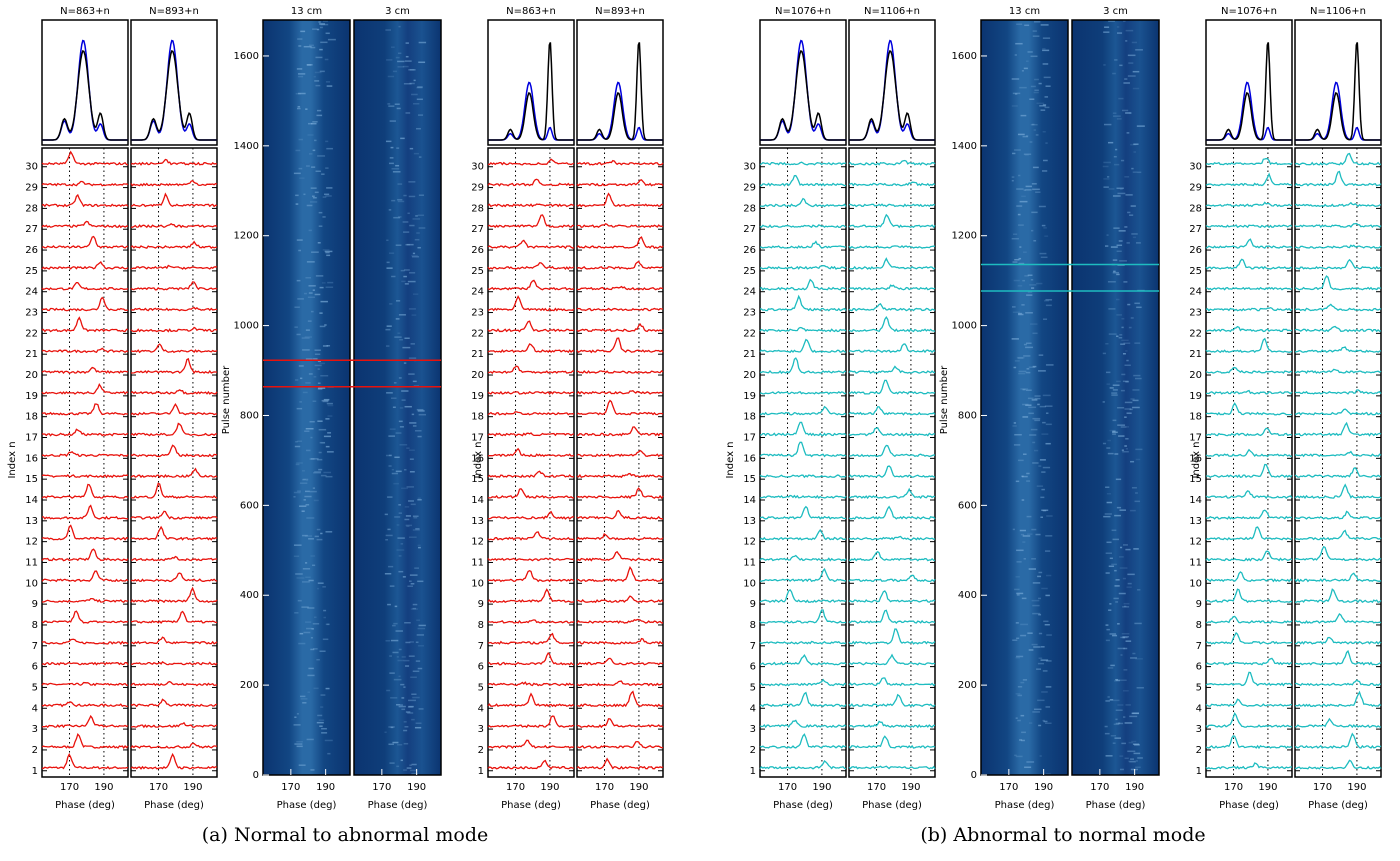 The height and width of the screenshot is (861, 1400). Describe the element at coordinates (1249, 91) in the screenshot. I see `average-profile` at that location.